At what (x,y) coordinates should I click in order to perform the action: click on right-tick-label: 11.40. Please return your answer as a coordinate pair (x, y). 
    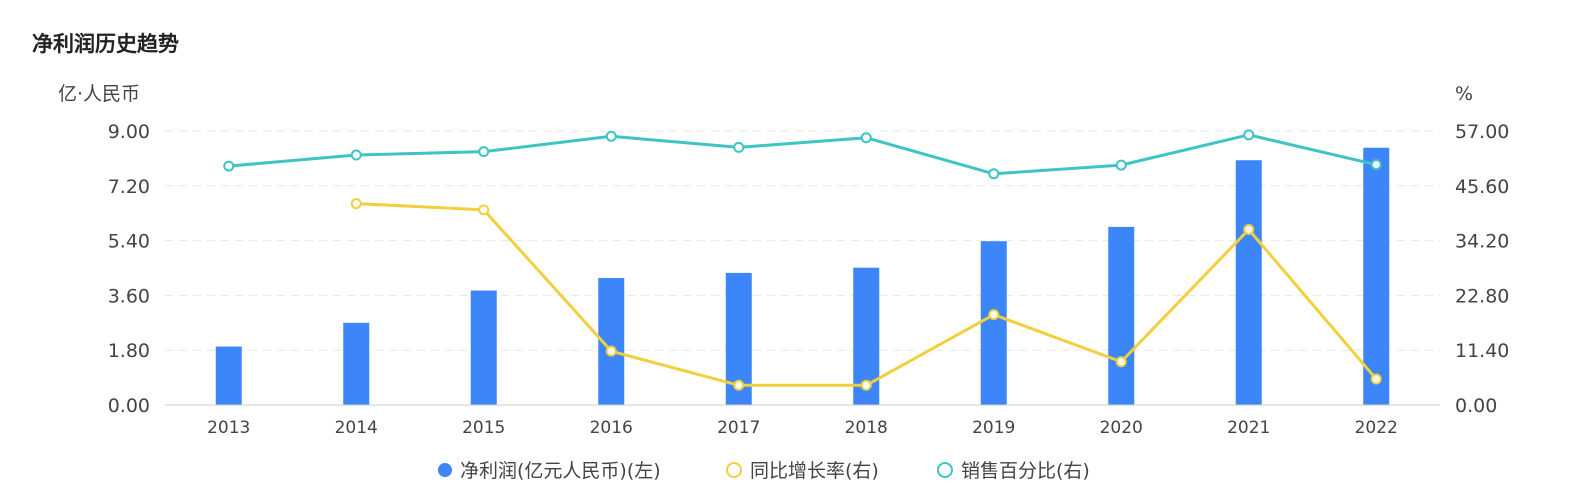
    Looking at the image, I should click on (1482, 351).